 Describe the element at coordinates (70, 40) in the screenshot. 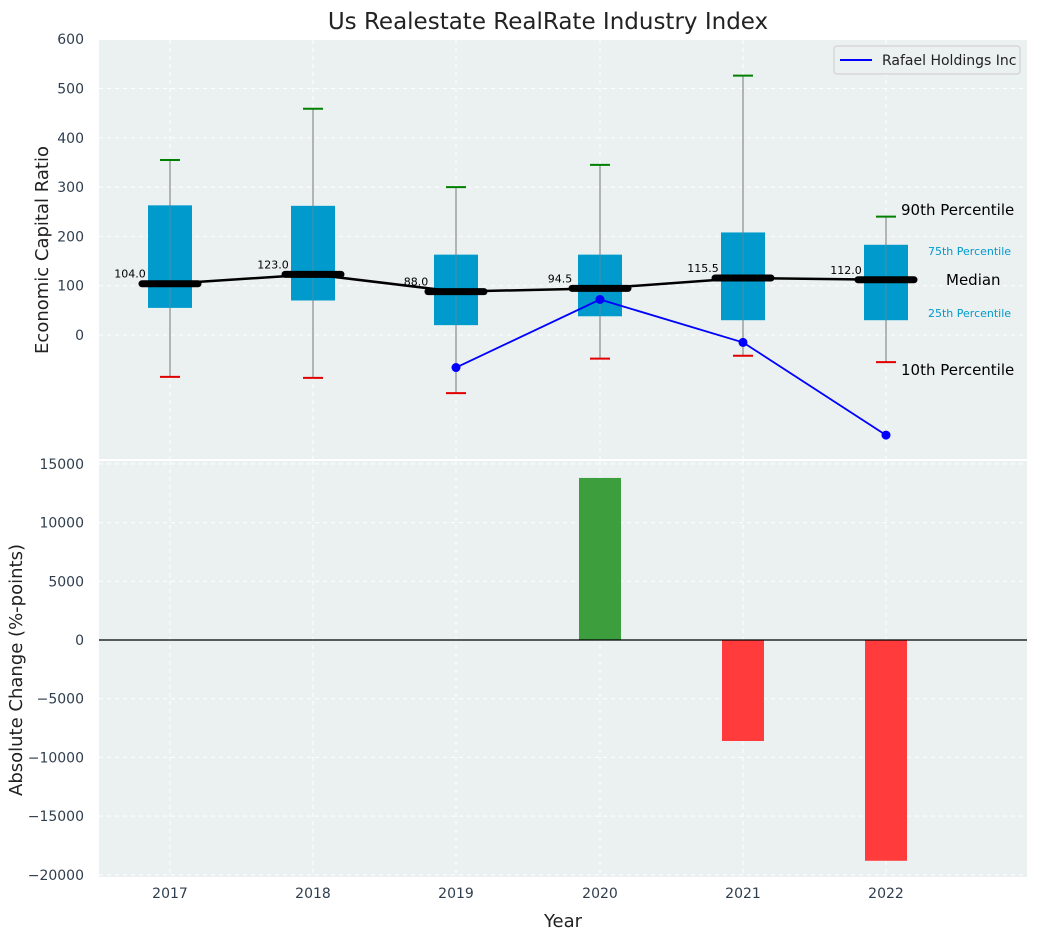

I see `top-y-tick-label: 600` at that location.